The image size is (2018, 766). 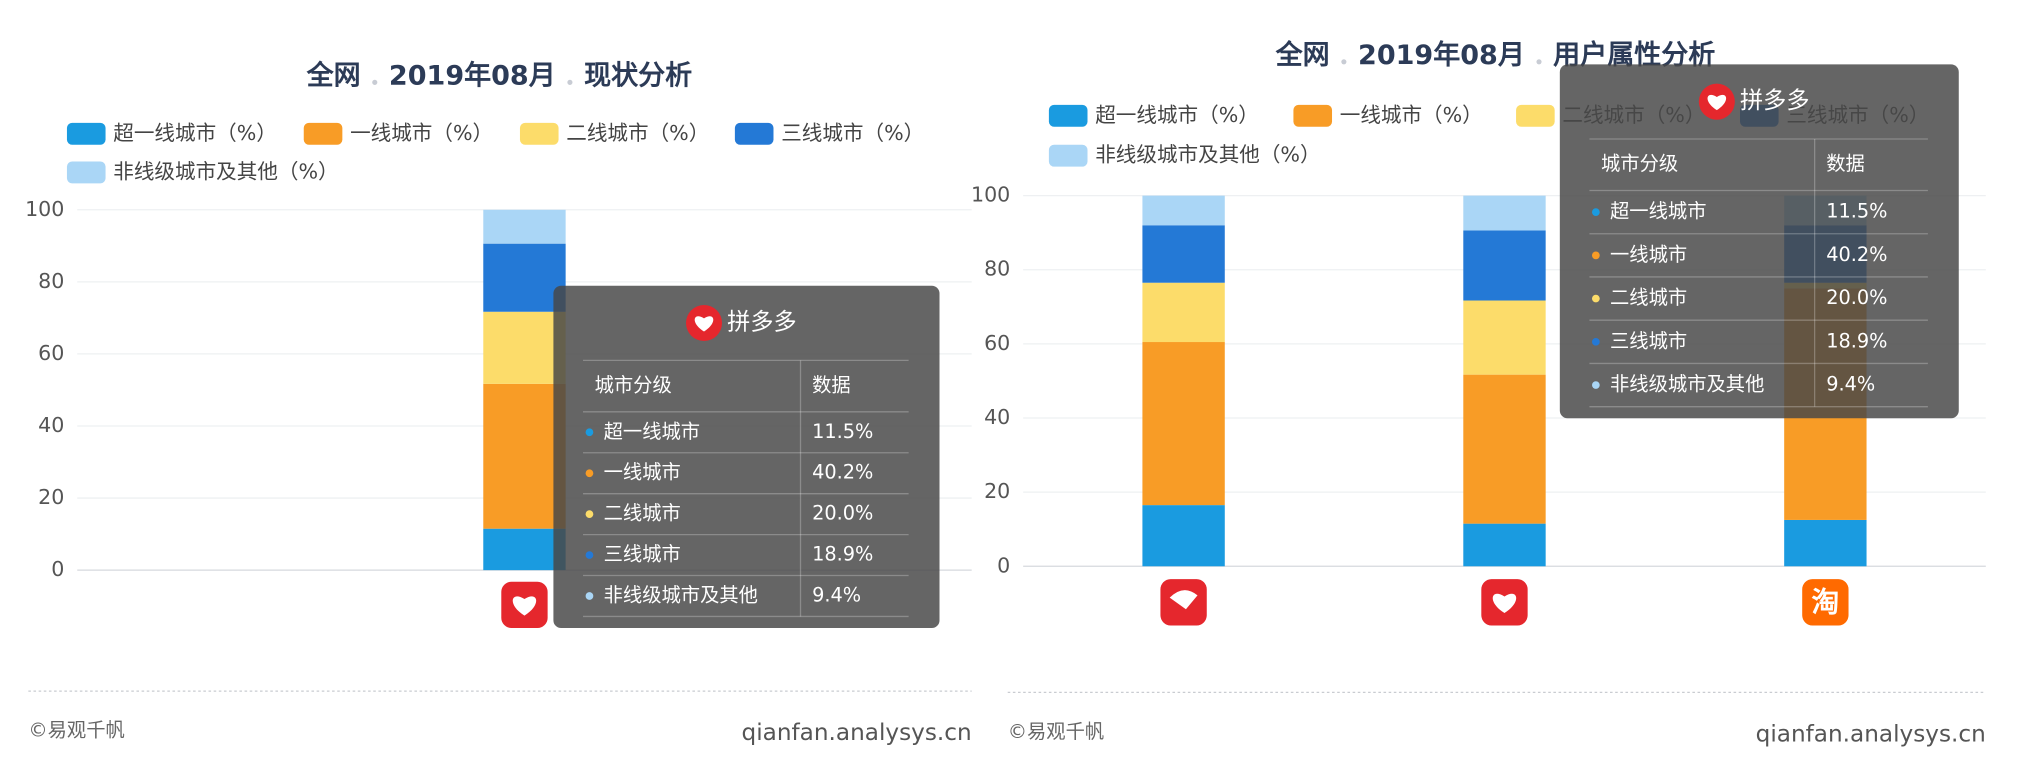 I want to click on legend-label: 三线城市（%）, so click(x=852, y=133).